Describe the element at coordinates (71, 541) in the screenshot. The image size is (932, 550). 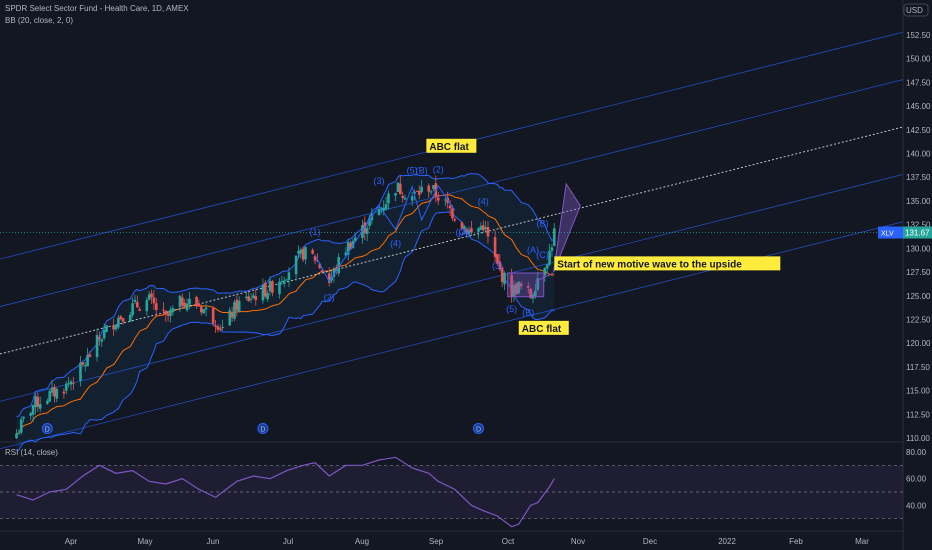
I see `time-tick: Apr` at that location.